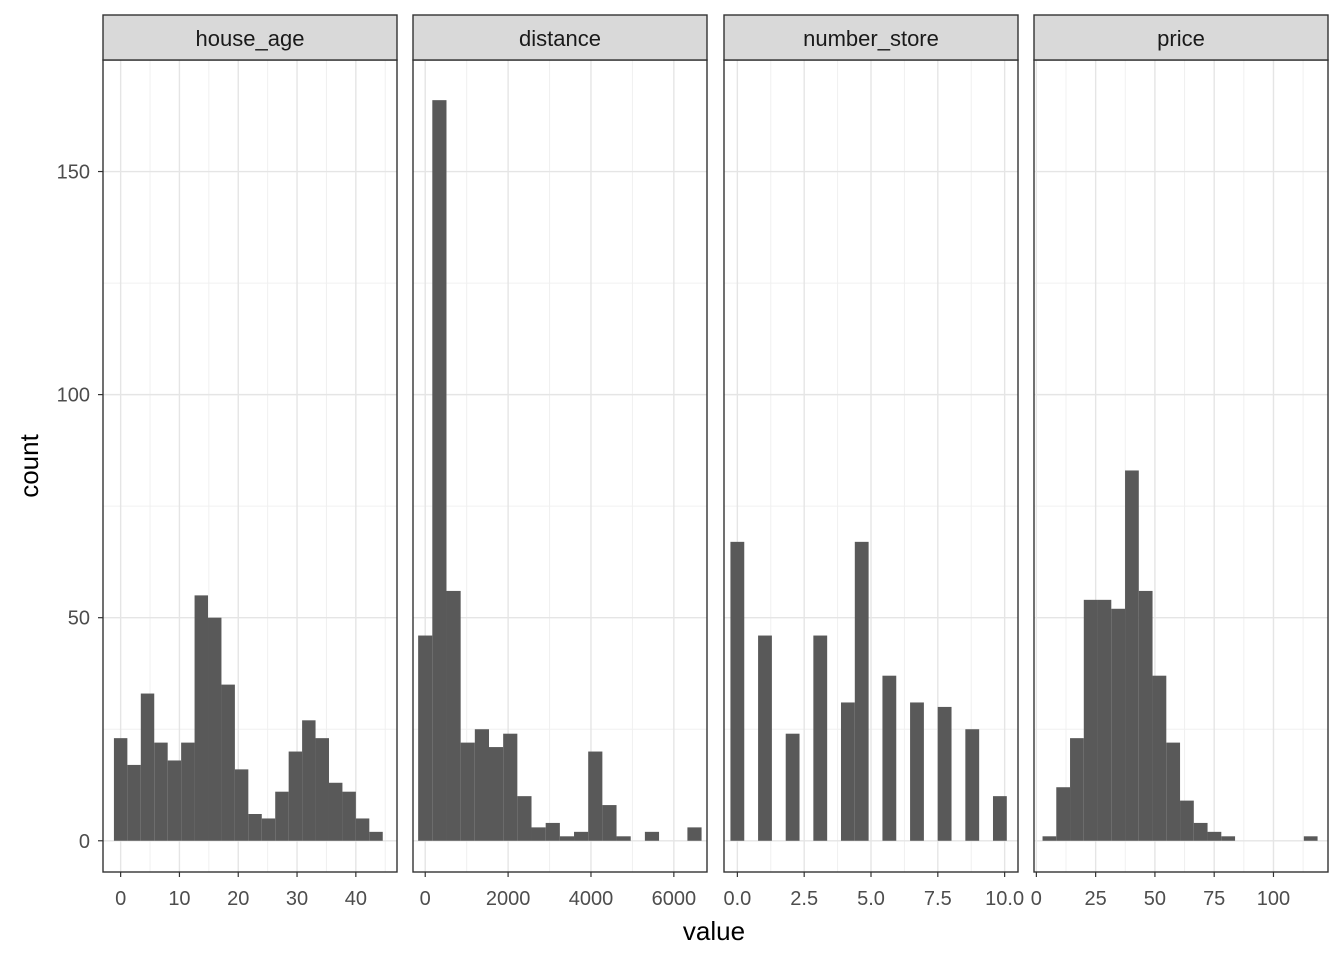  I want to click on x-tick-label: 40, so click(356, 899).